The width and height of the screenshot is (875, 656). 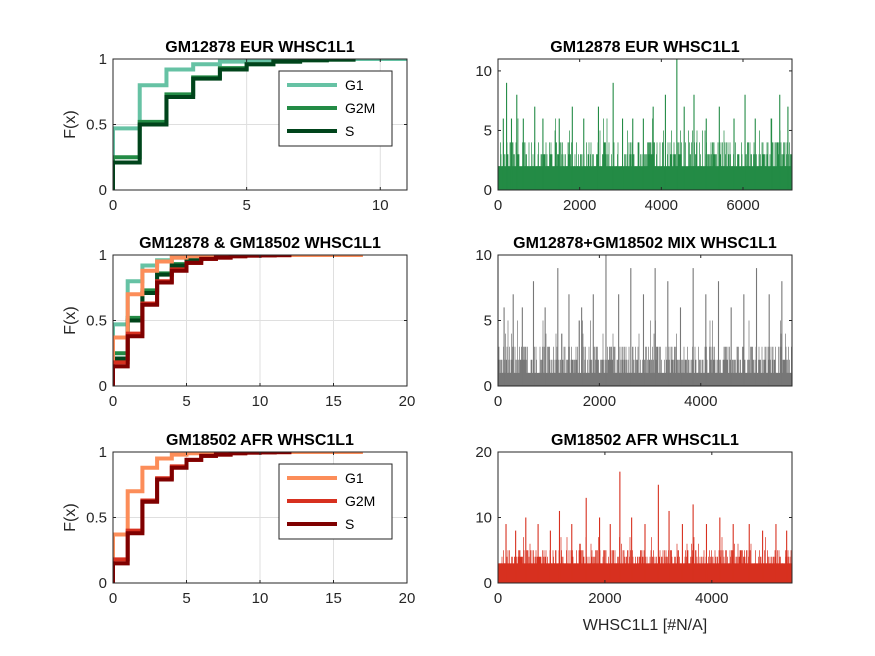 What do you see at coordinates (645, 625) in the screenshot?
I see `x-axis-label: WHSC1L1 [#N/A]` at bounding box center [645, 625].